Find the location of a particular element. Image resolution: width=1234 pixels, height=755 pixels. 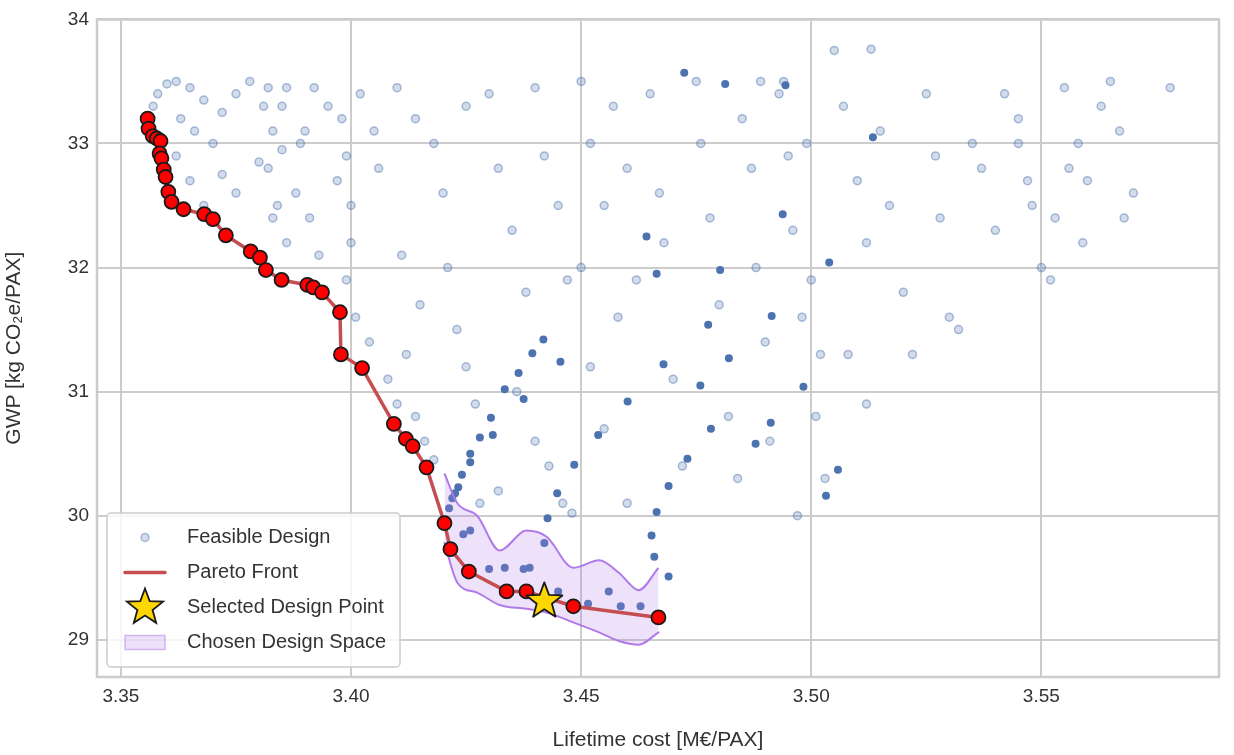

y-tick-label: 30 is located at coordinates (78, 514).